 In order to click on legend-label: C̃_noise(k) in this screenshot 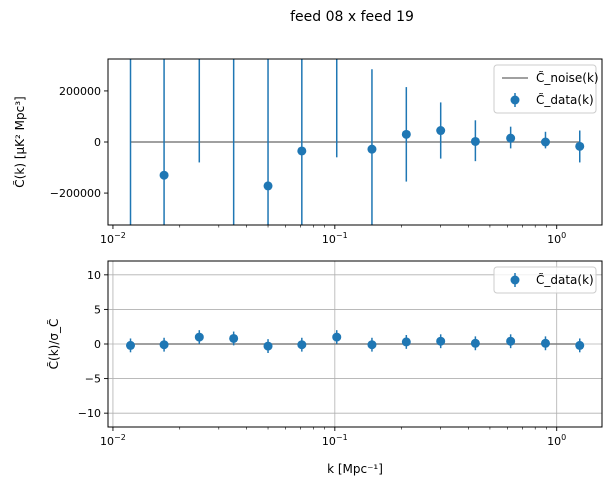, I will do `click(567, 78)`.